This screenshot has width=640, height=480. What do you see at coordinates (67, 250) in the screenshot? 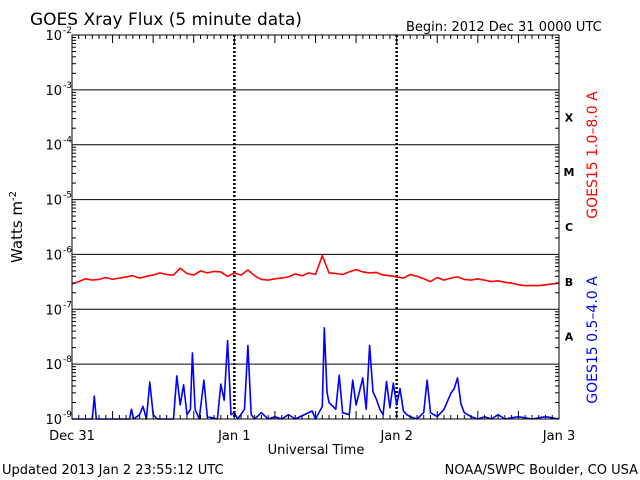
I see `y-tick-exponent: -6` at bounding box center [67, 250].